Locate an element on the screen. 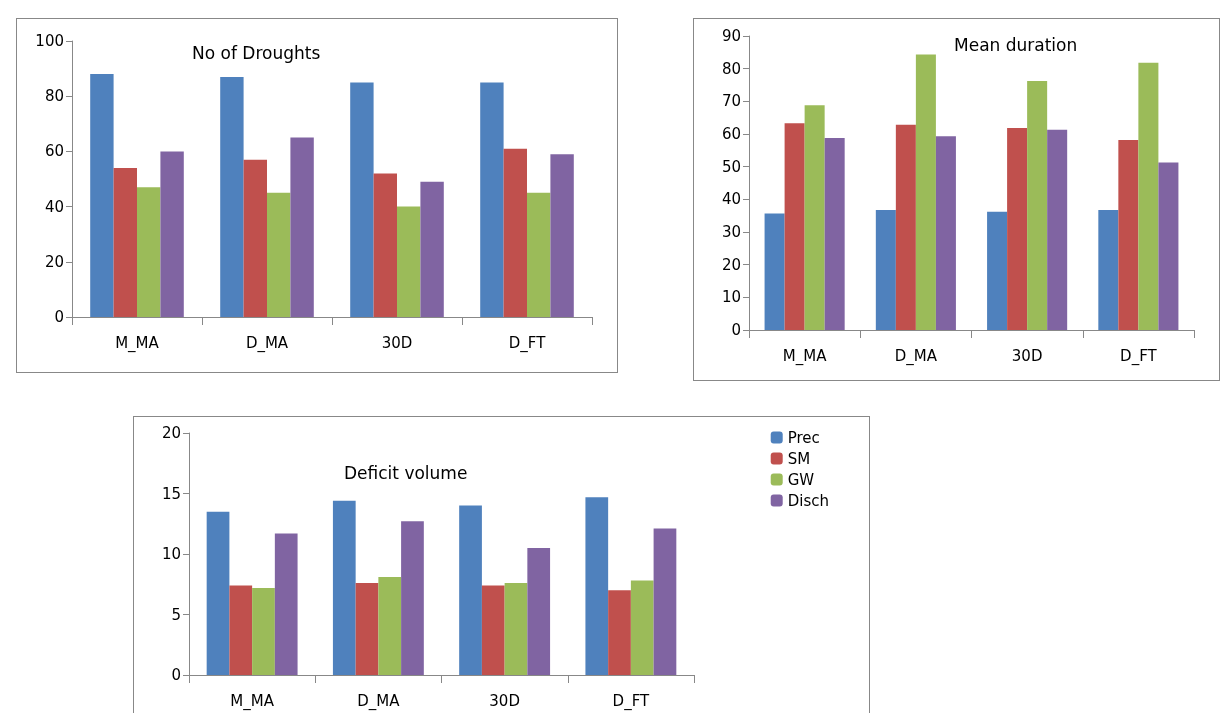 The height and width of the screenshot is (713, 1220). chart-title: No of Droughts is located at coordinates (256, 52).